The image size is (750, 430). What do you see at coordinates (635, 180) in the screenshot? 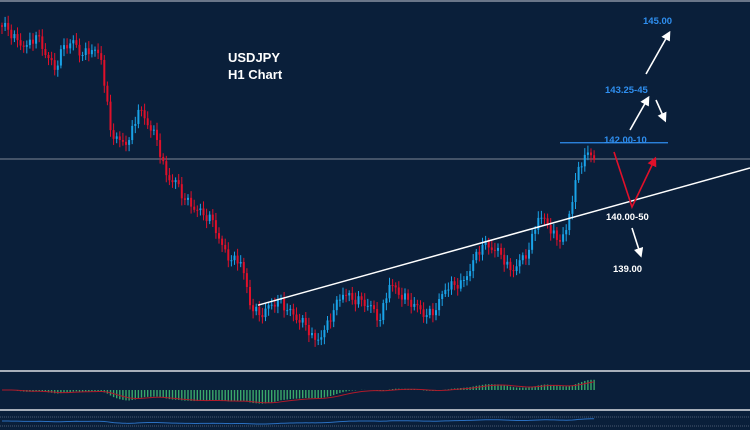
I see `red-pullback-arrow` at bounding box center [635, 180].